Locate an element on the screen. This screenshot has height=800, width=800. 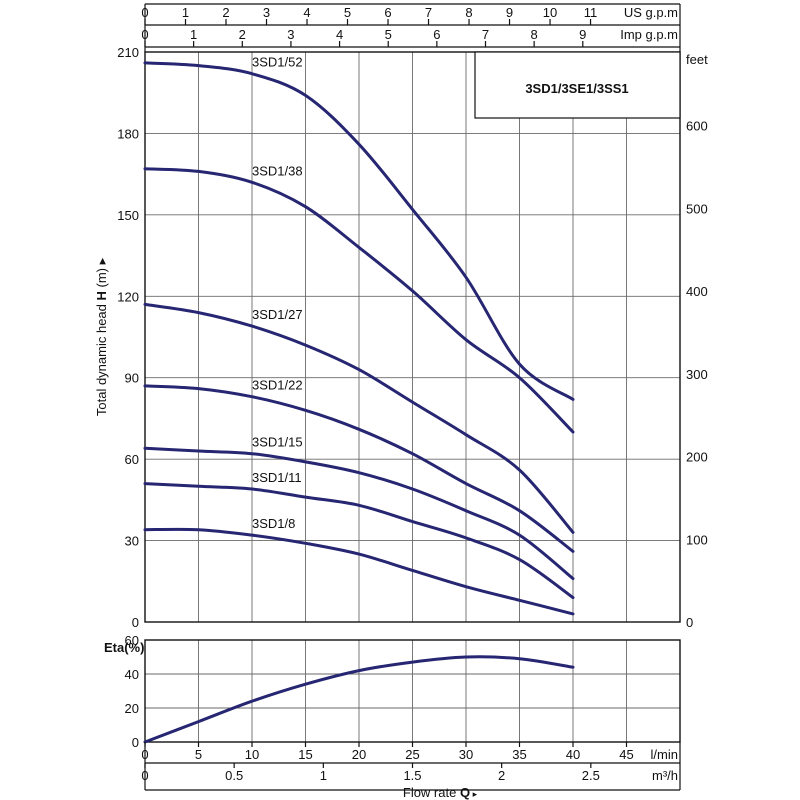
eta-y-tick-label: 40 is located at coordinates (132, 674).